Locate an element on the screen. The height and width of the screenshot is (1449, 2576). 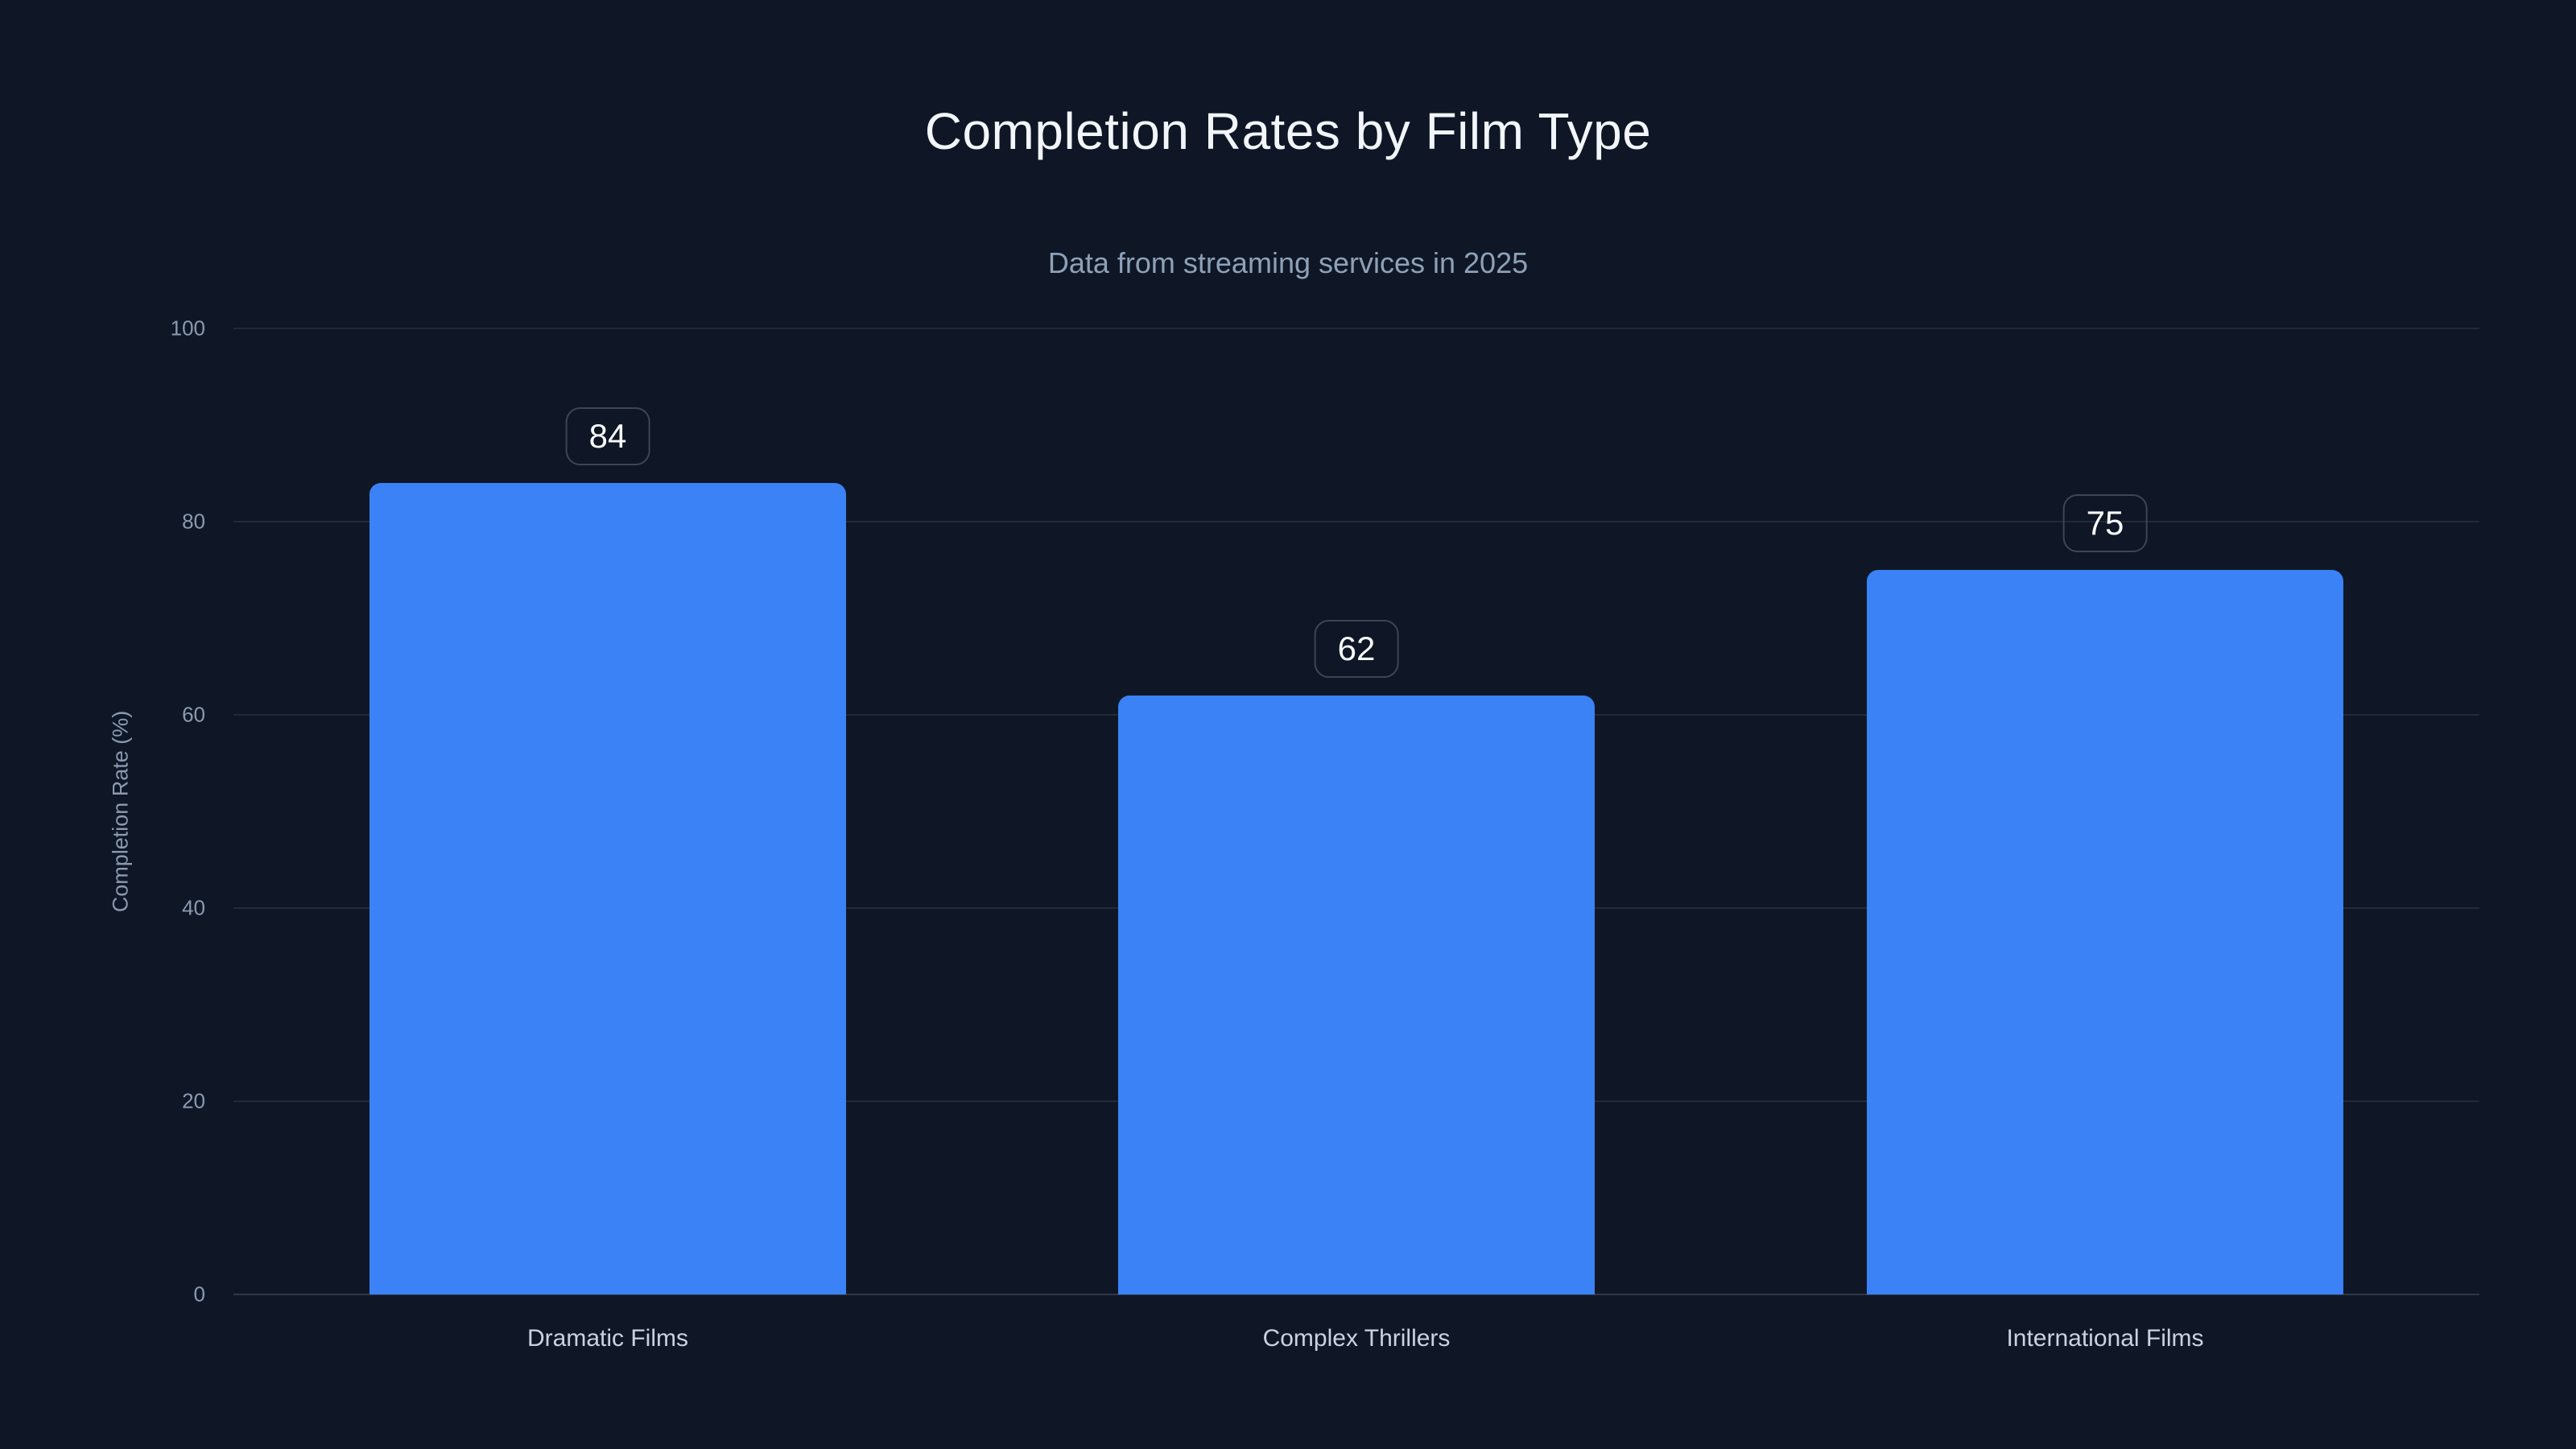
y-axis-title: Completion Rate (%) is located at coordinates (121, 811).